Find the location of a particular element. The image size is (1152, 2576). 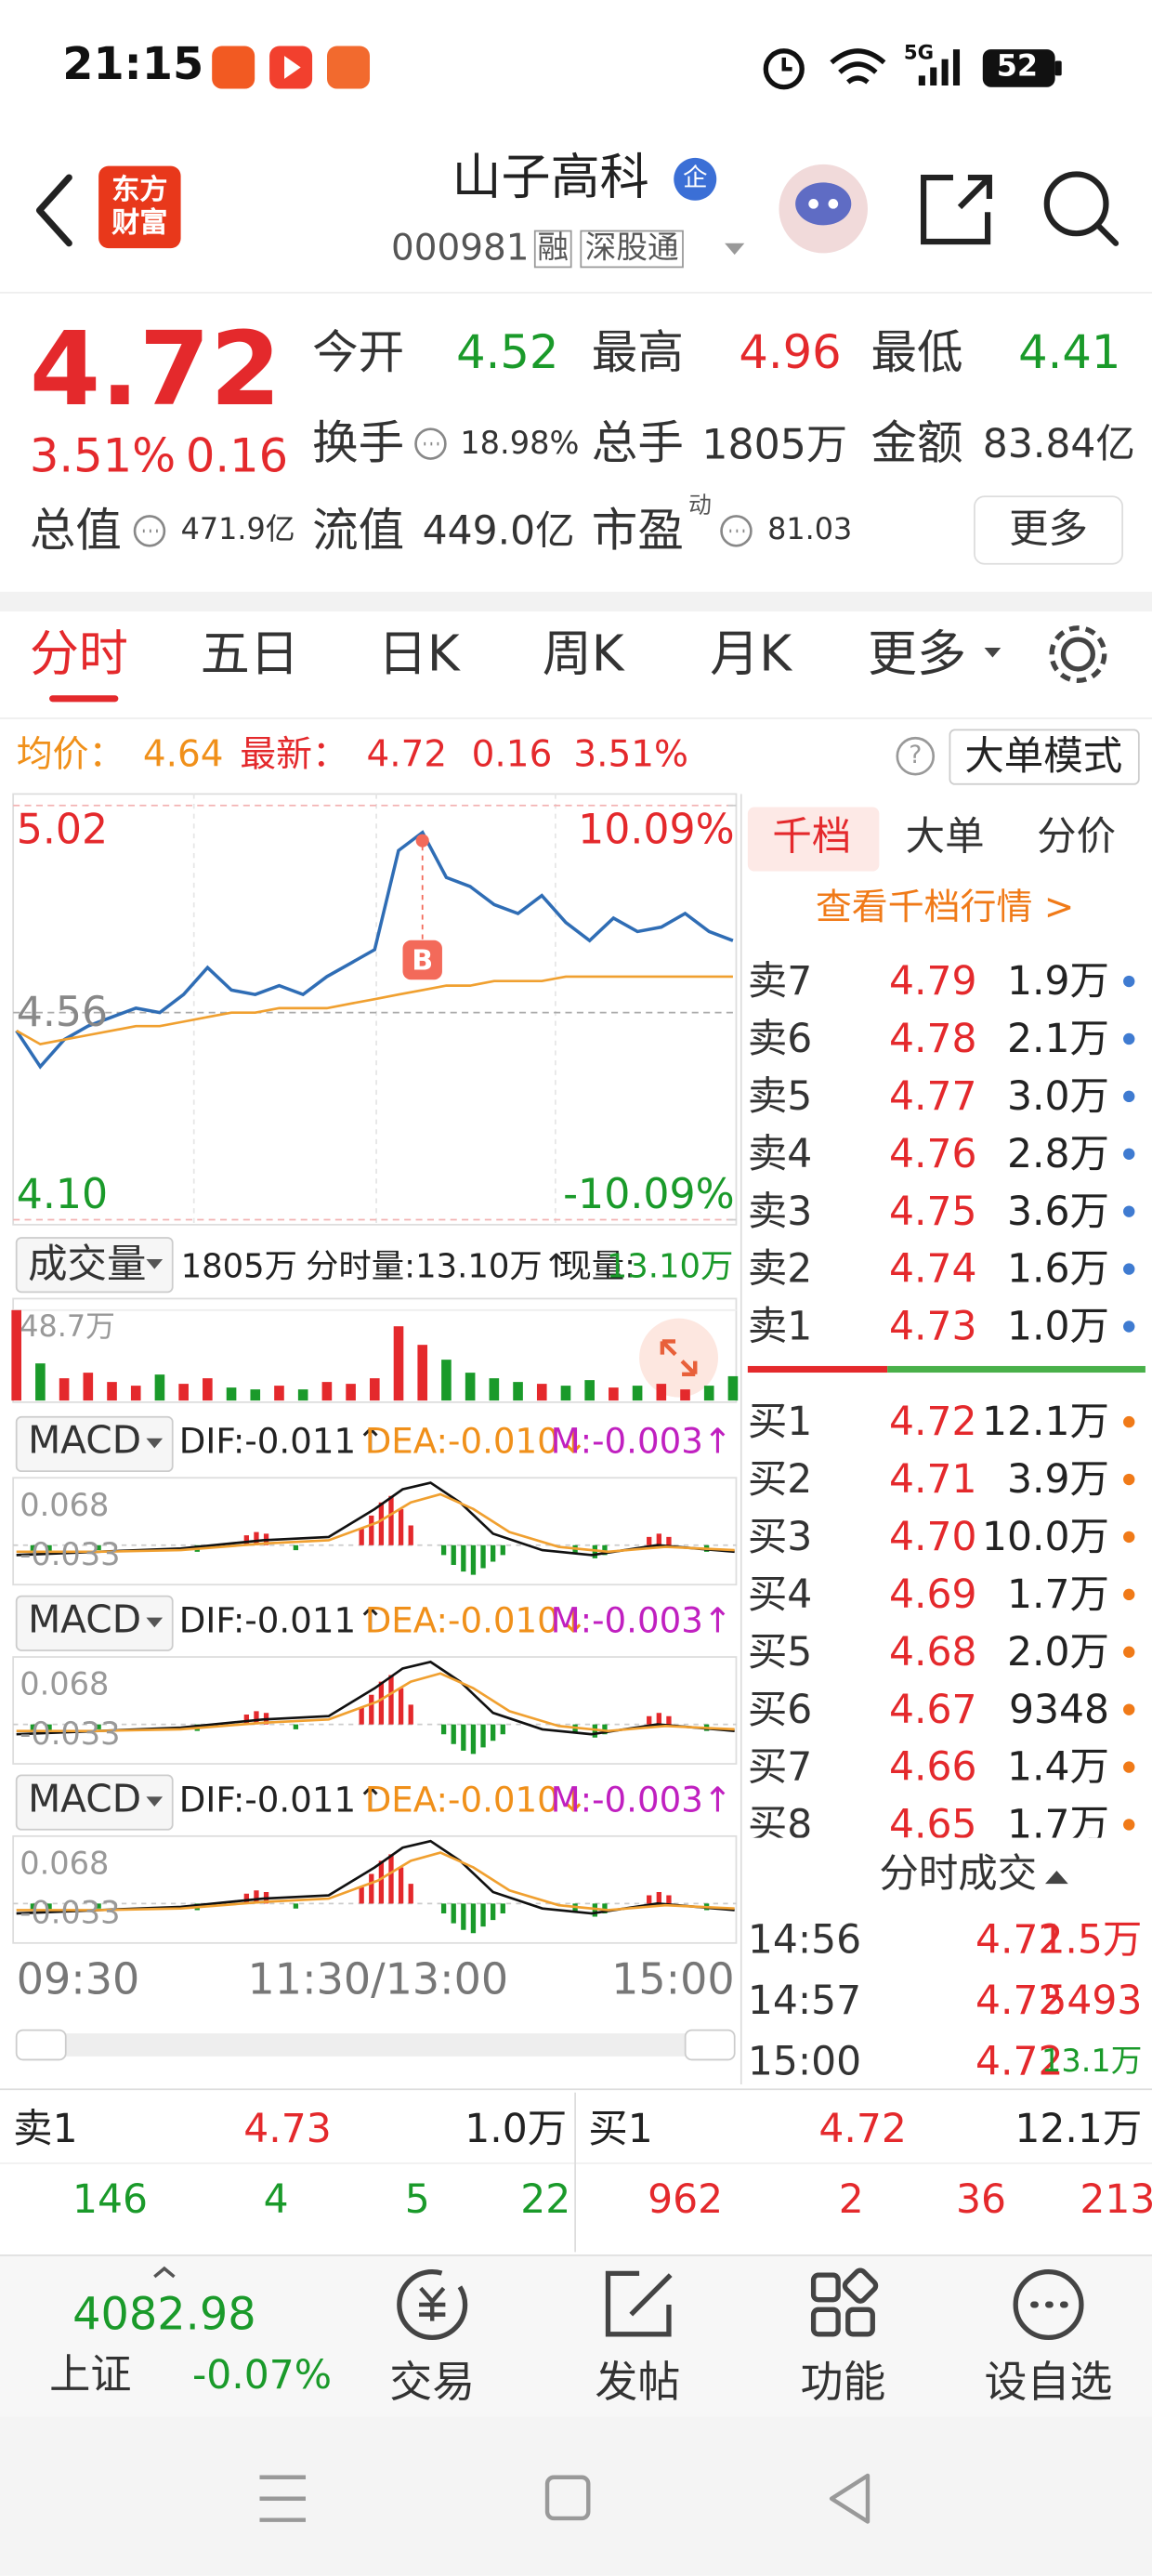

nav-item: 功能 is located at coordinates (843, 2384).